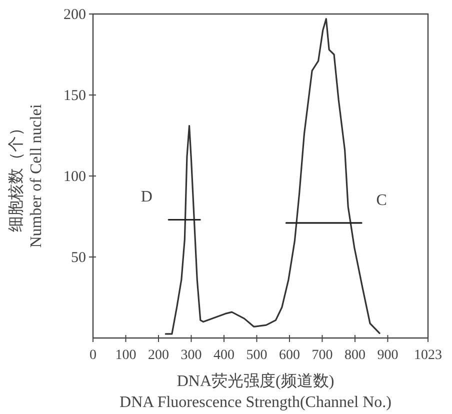 This screenshot has height=414, width=452. What do you see at coordinates (256, 391) in the screenshot?
I see `x-axis-title: DNA荧光强度(频道数) DNA Fluorescence Strength(Channel No.)` at bounding box center [256, 391].